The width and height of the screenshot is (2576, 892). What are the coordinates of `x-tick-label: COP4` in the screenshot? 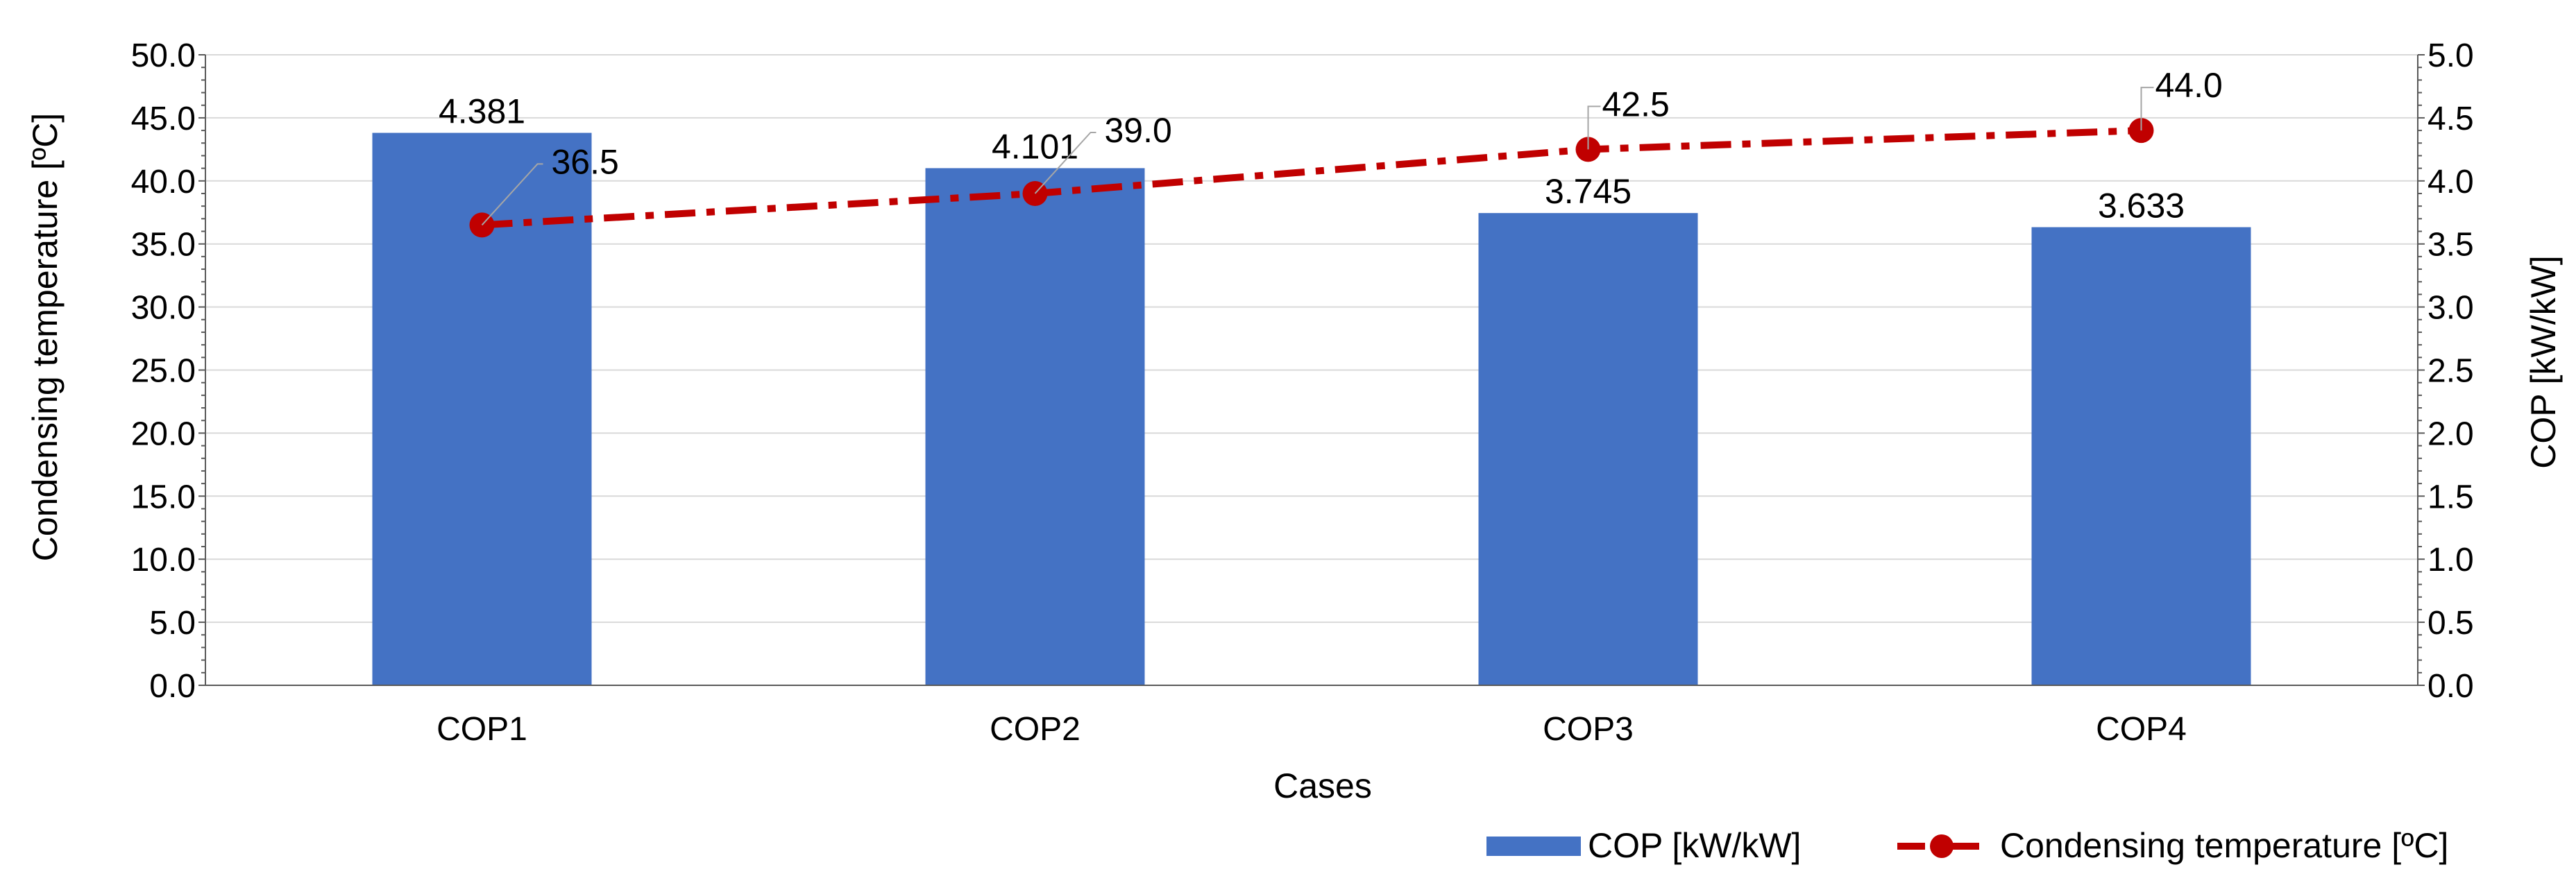 It's located at (2142, 729).